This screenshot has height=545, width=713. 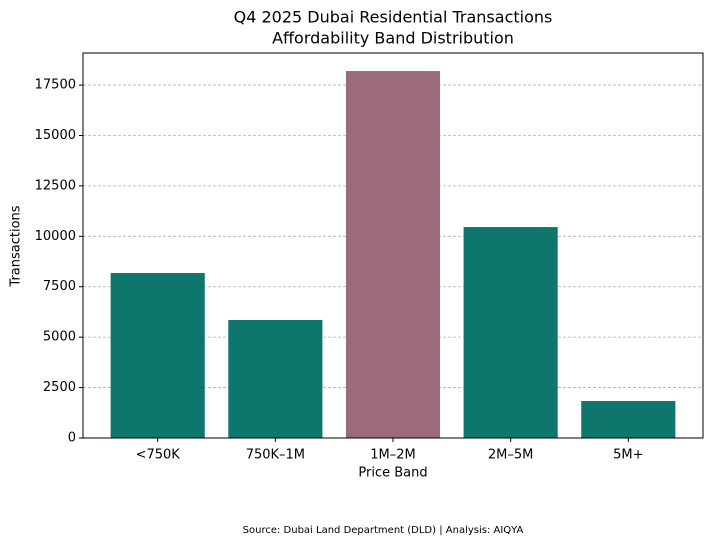 I want to click on y-tick-label: 2500, so click(x=59, y=387).